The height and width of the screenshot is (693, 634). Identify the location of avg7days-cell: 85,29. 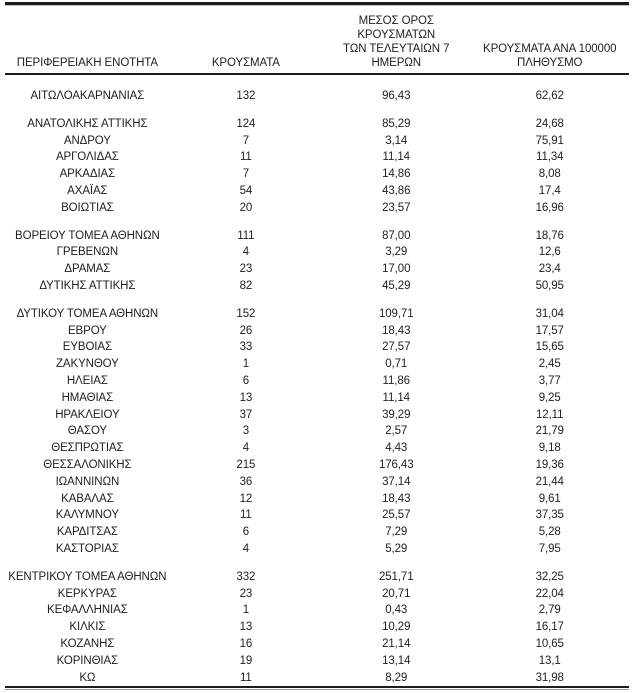
(396, 123).